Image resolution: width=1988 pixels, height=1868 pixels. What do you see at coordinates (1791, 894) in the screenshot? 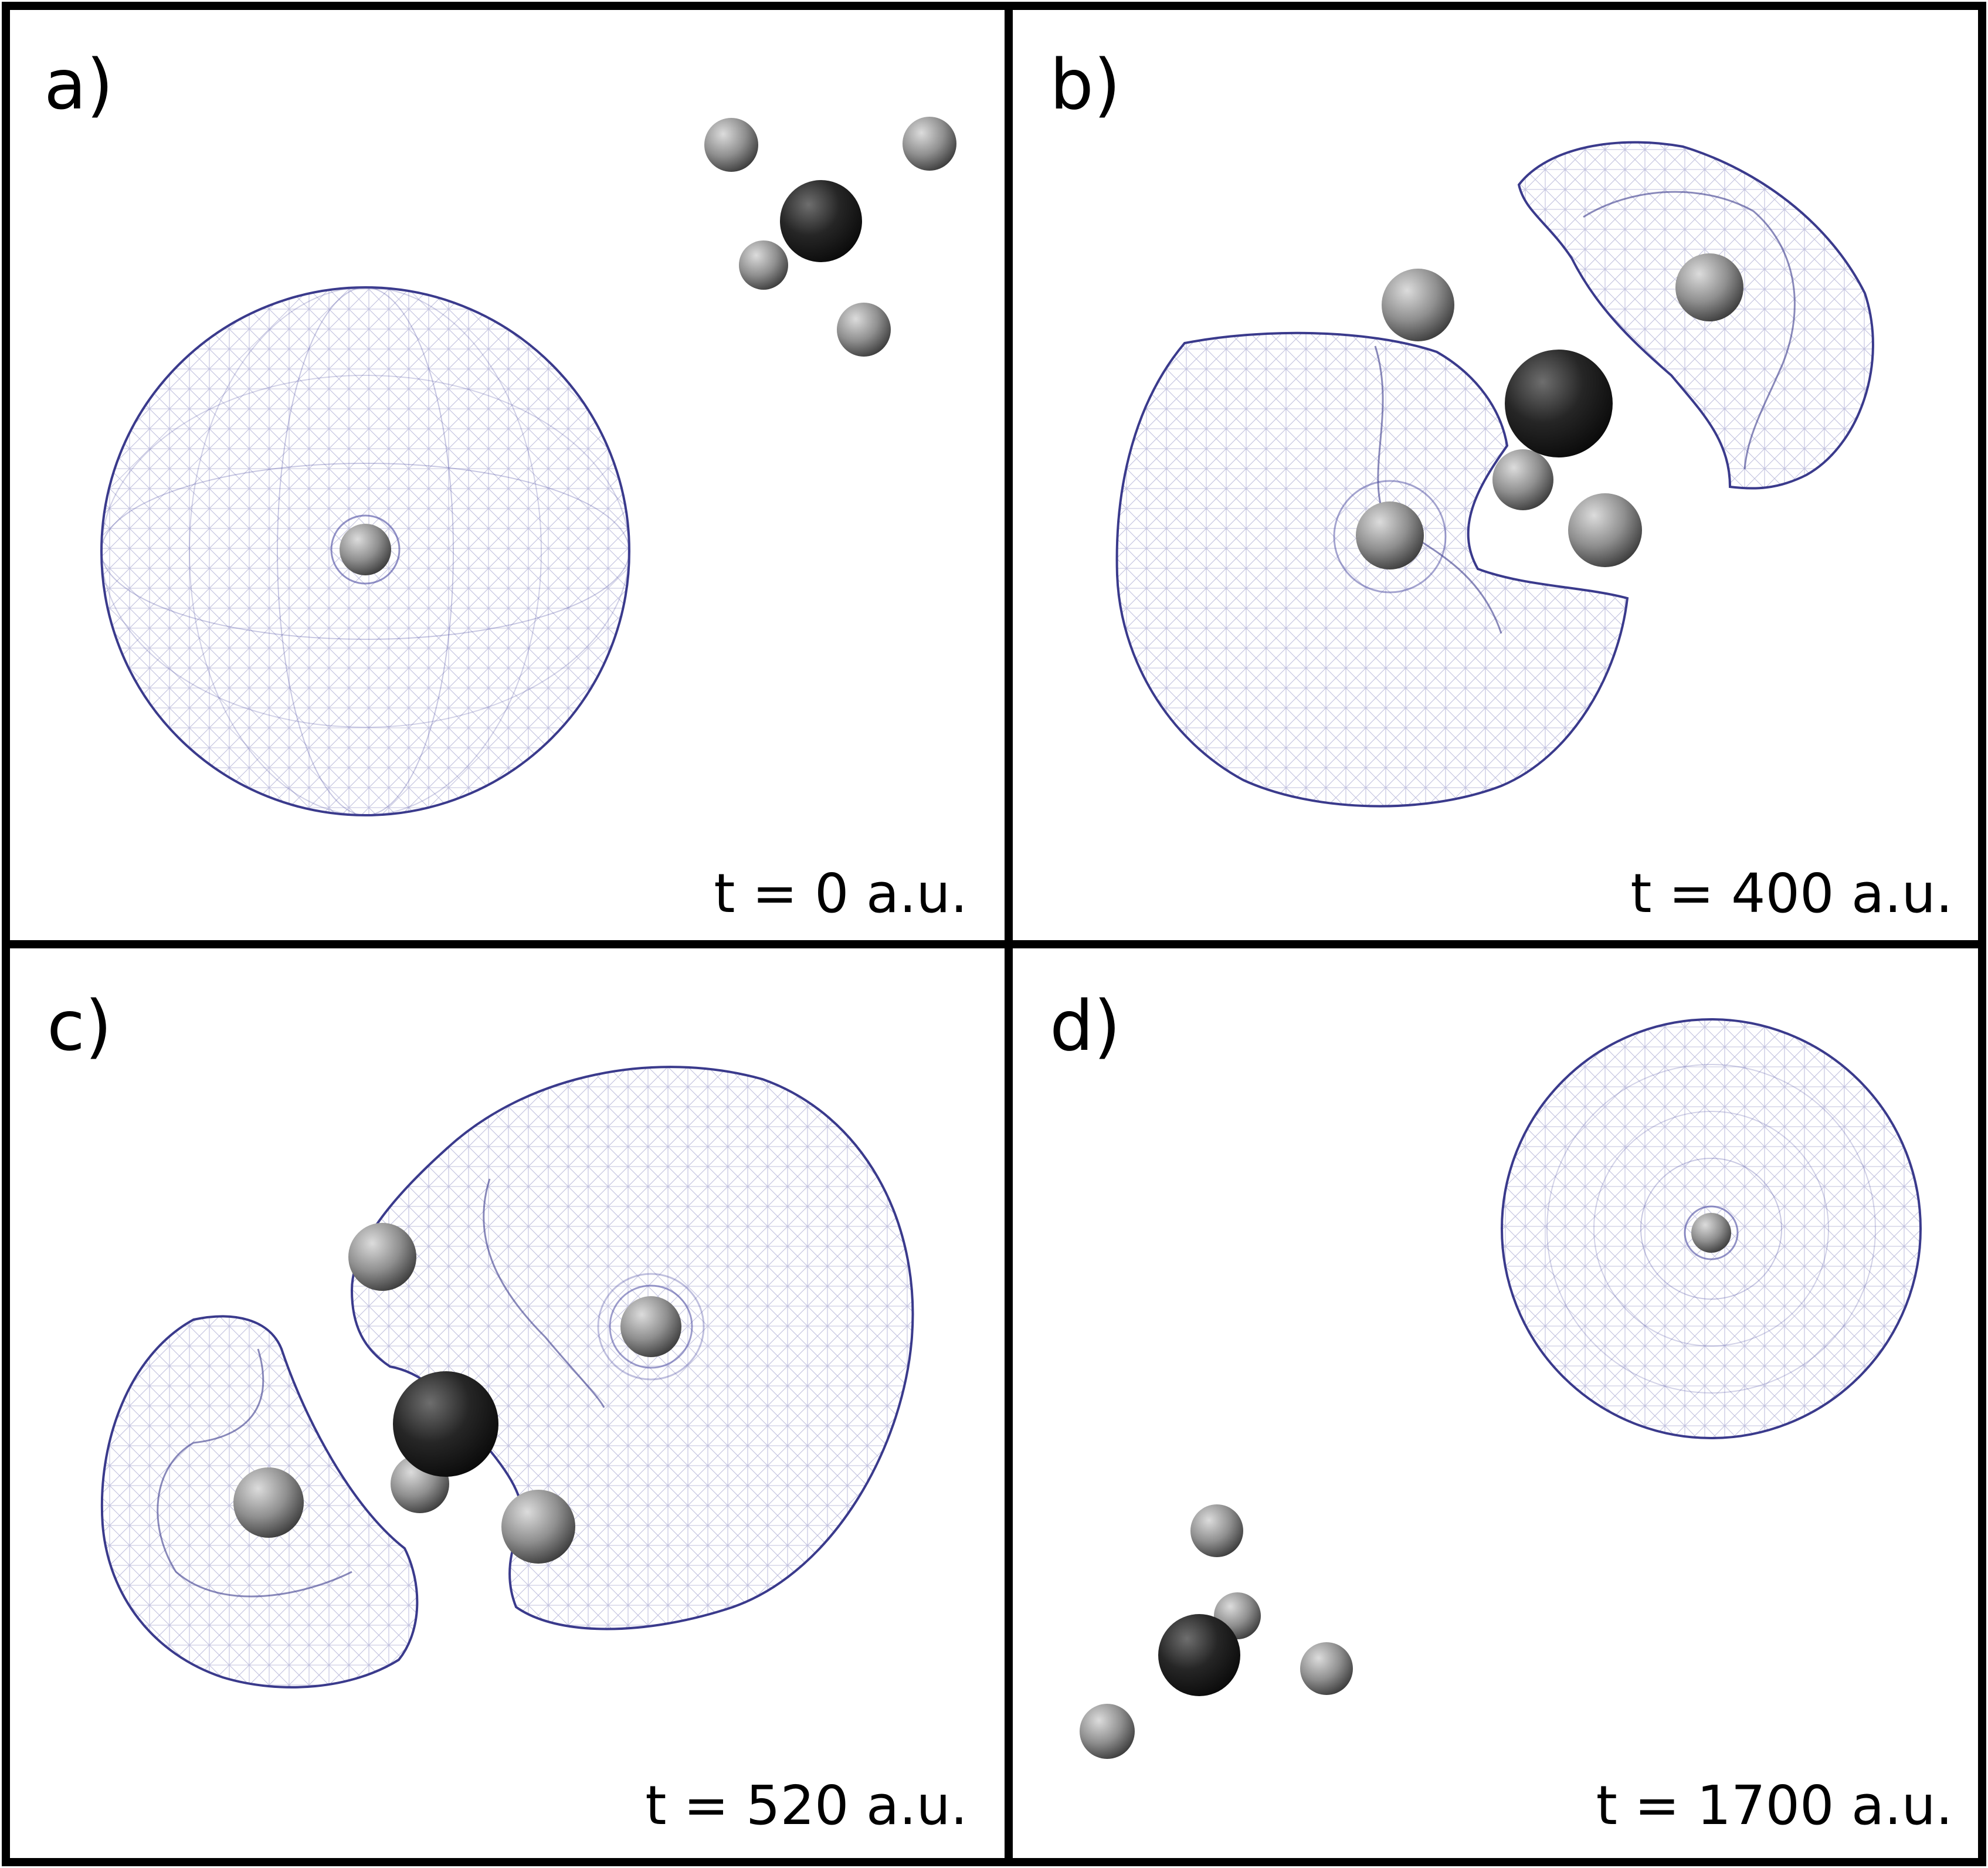
I see `time-label-b: t = 400 a.u.` at bounding box center [1791, 894].